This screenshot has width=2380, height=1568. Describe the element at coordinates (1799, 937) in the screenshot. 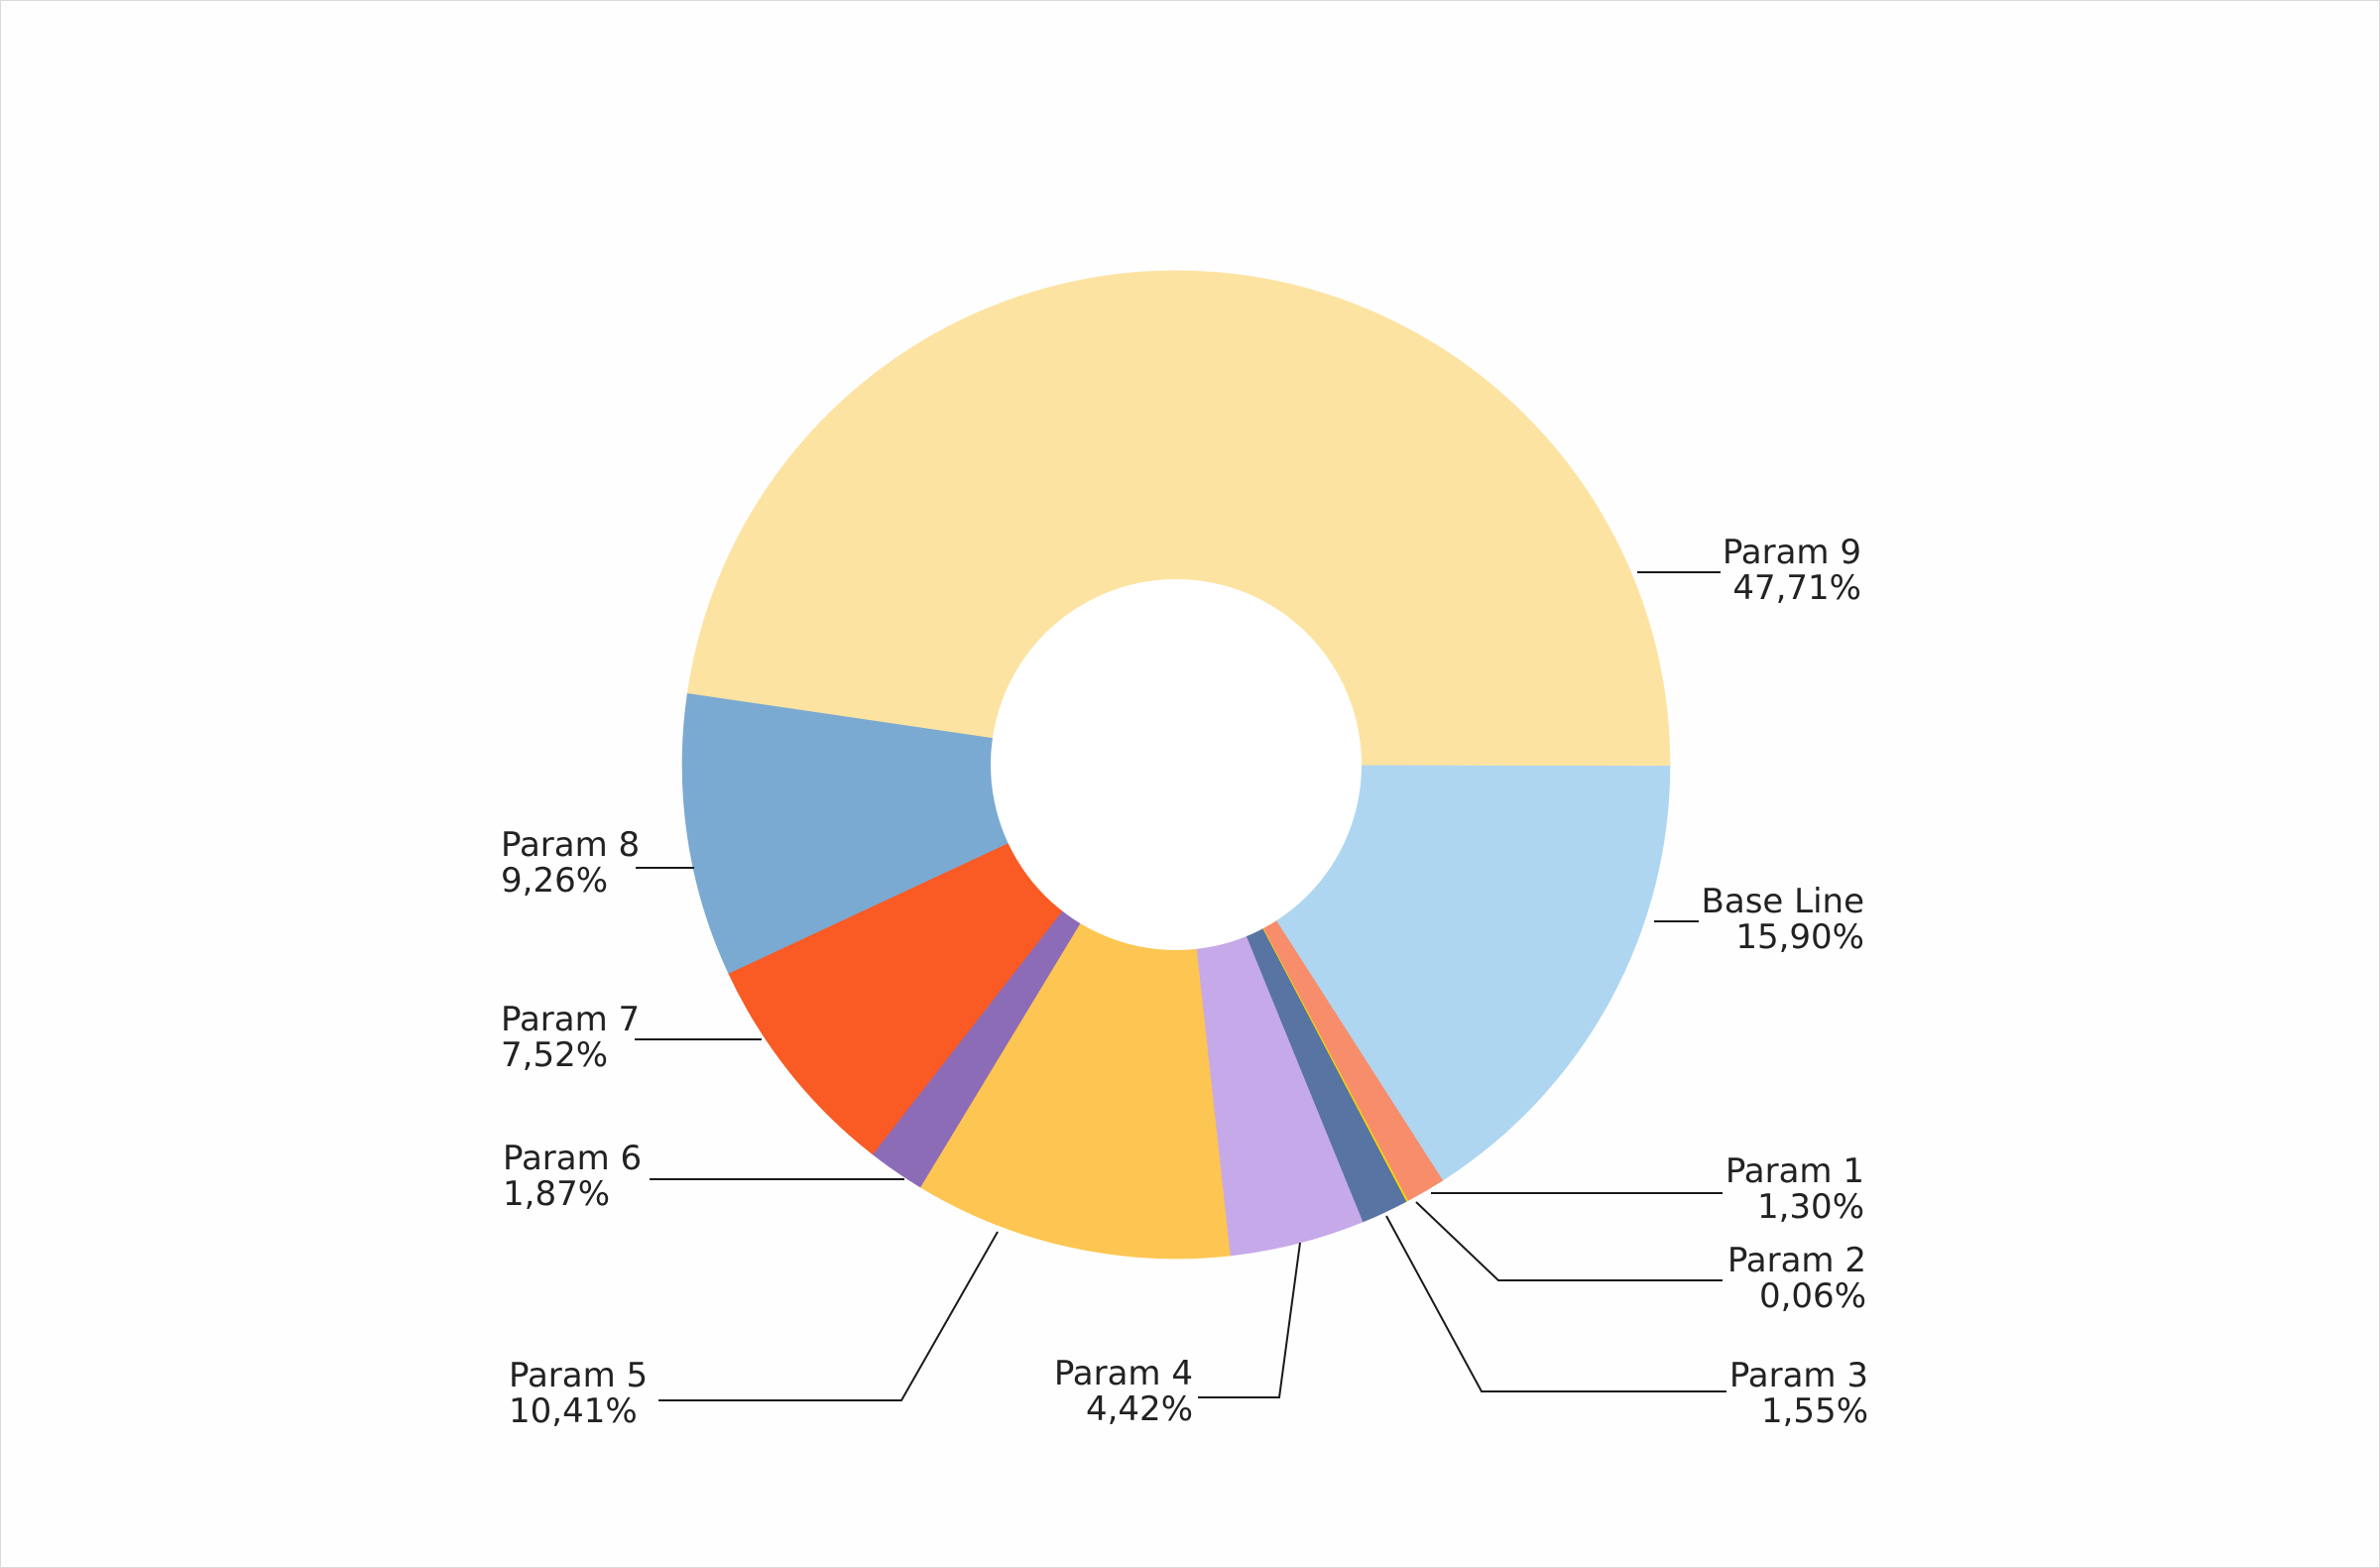

I see `label-value-base-line: 15,90%` at that location.